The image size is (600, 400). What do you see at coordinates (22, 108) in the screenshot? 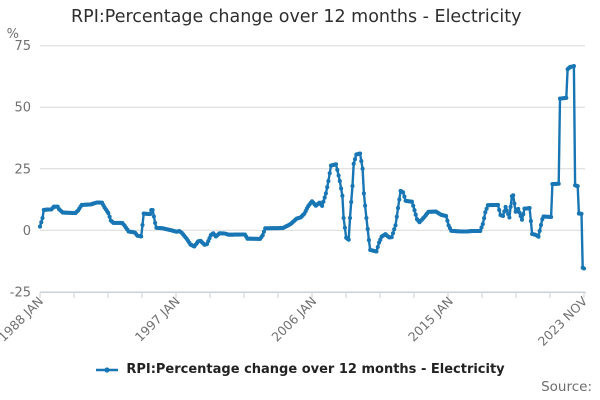
I see `y-tick-label: 50` at bounding box center [22, 108].